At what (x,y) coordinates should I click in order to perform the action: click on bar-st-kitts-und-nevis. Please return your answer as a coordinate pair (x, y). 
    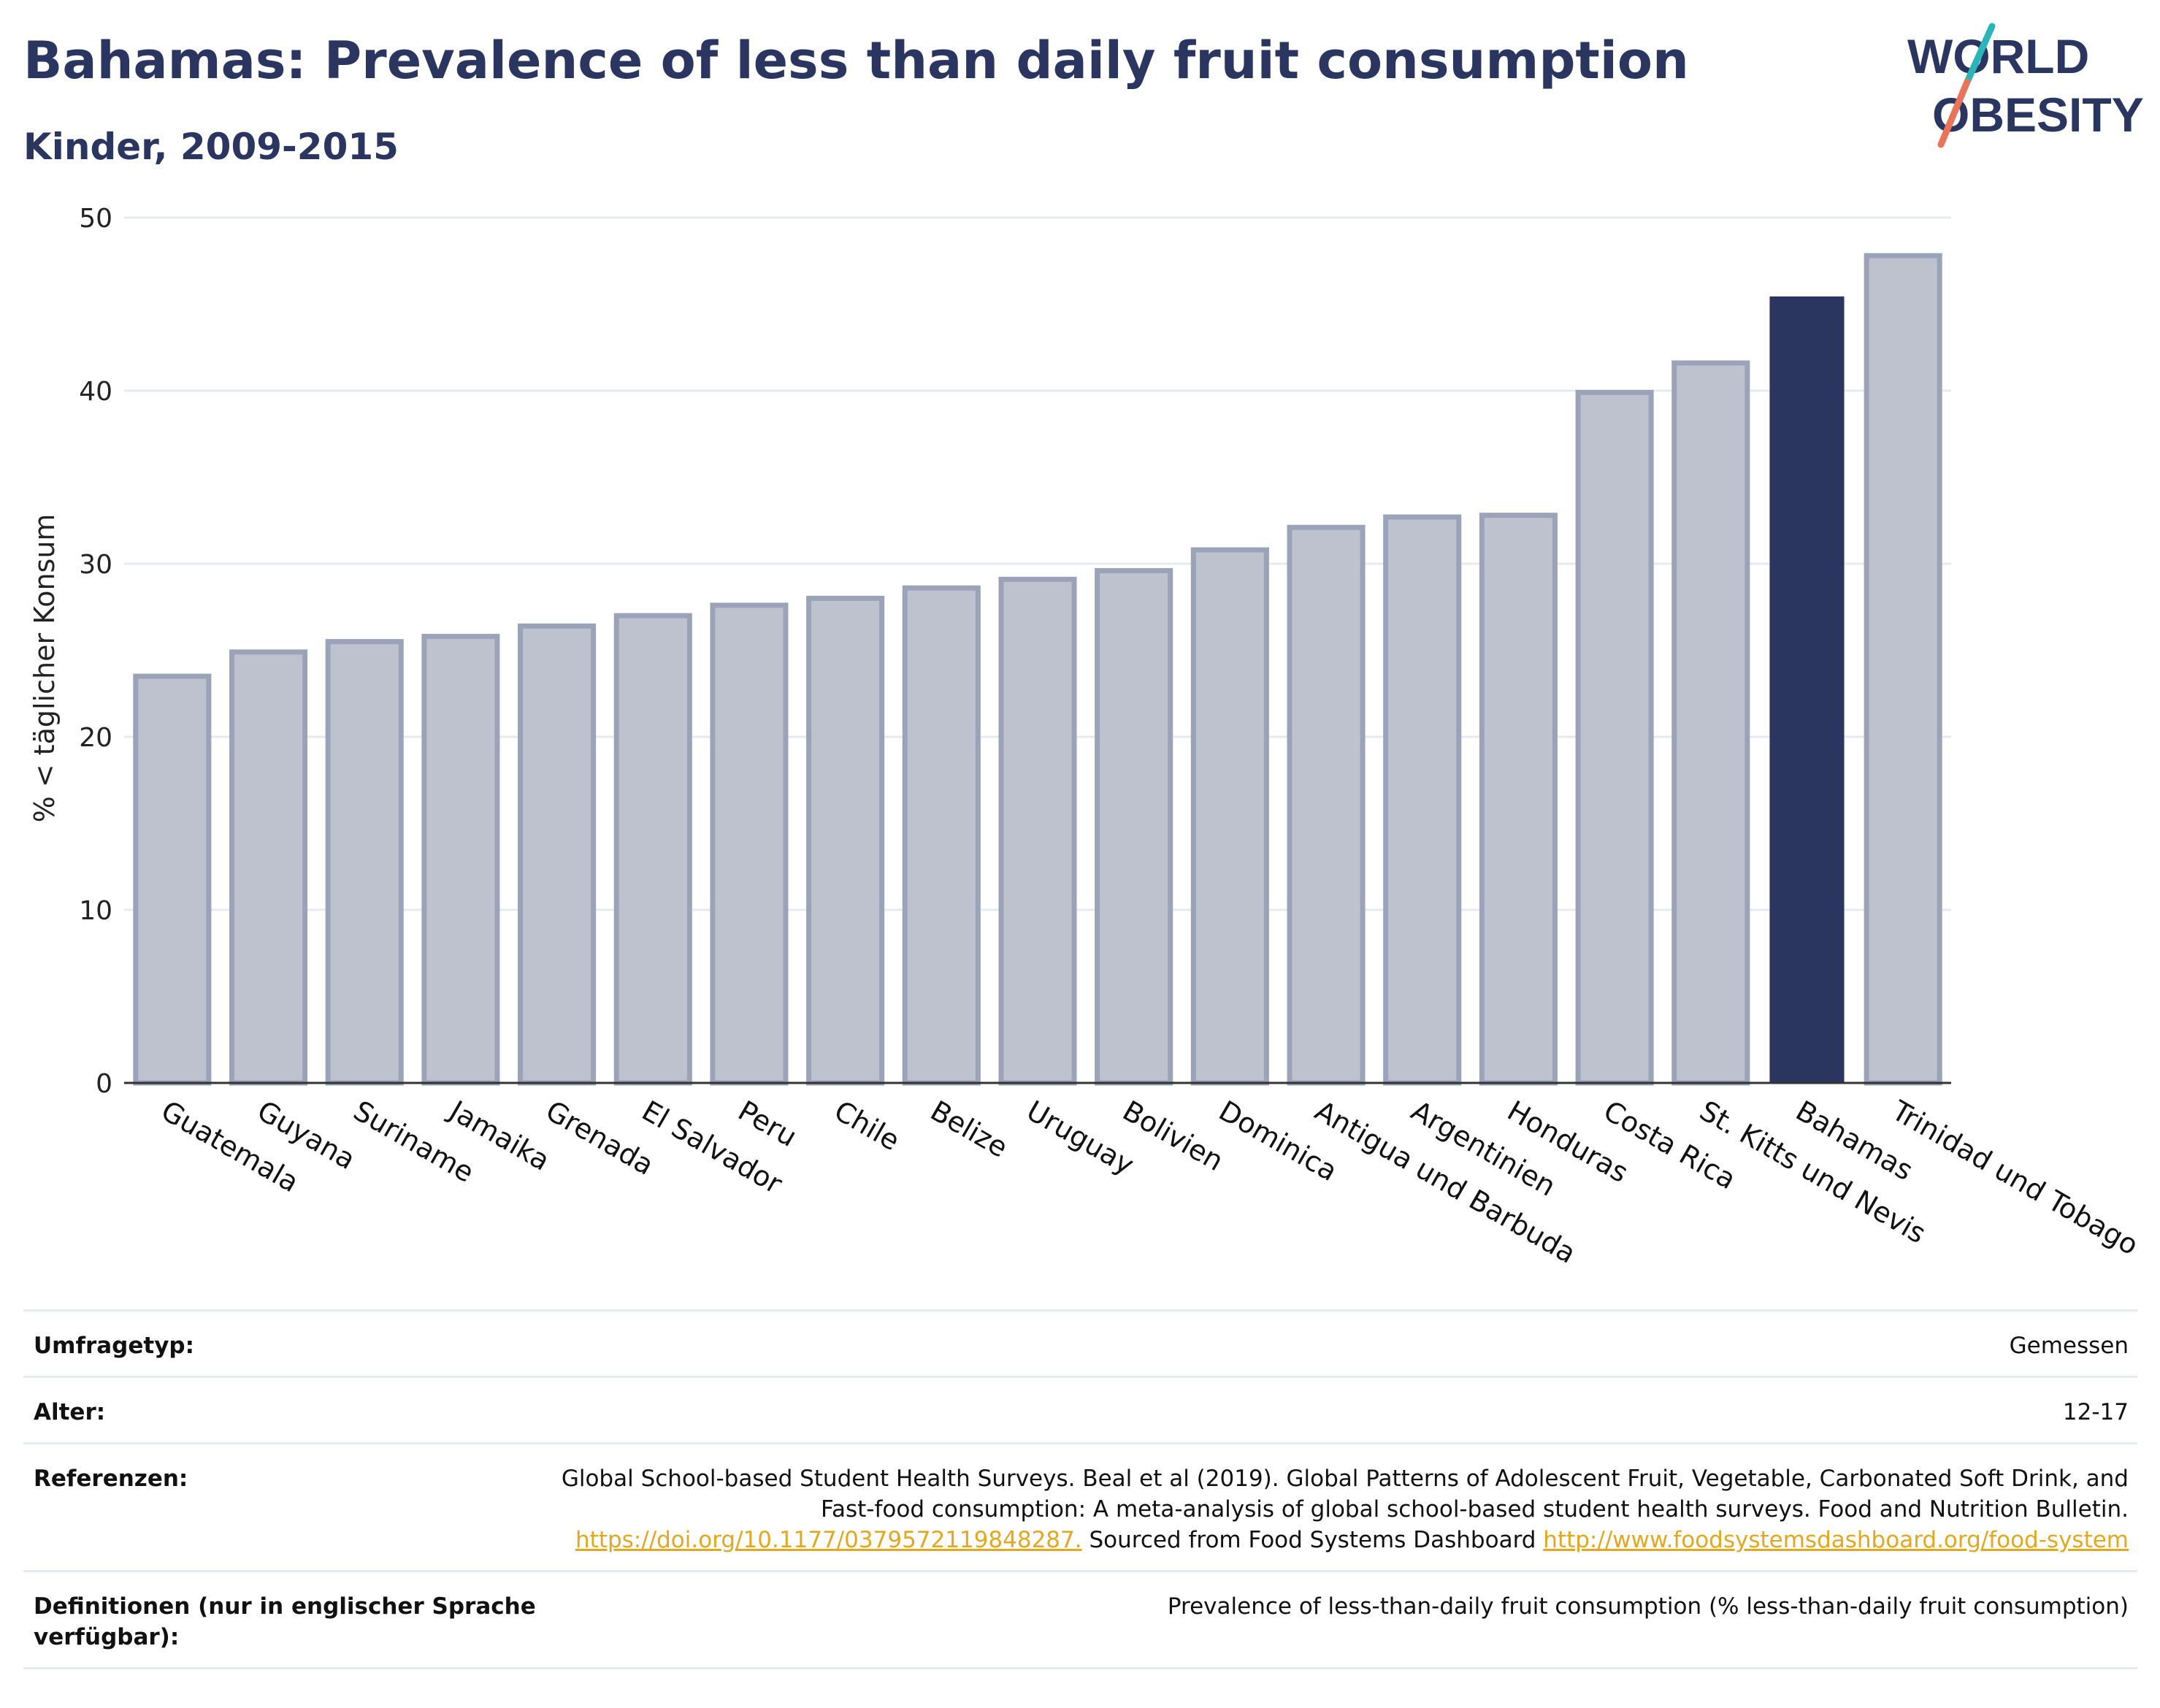
    Looking at the image, I should click on (1710, 723).